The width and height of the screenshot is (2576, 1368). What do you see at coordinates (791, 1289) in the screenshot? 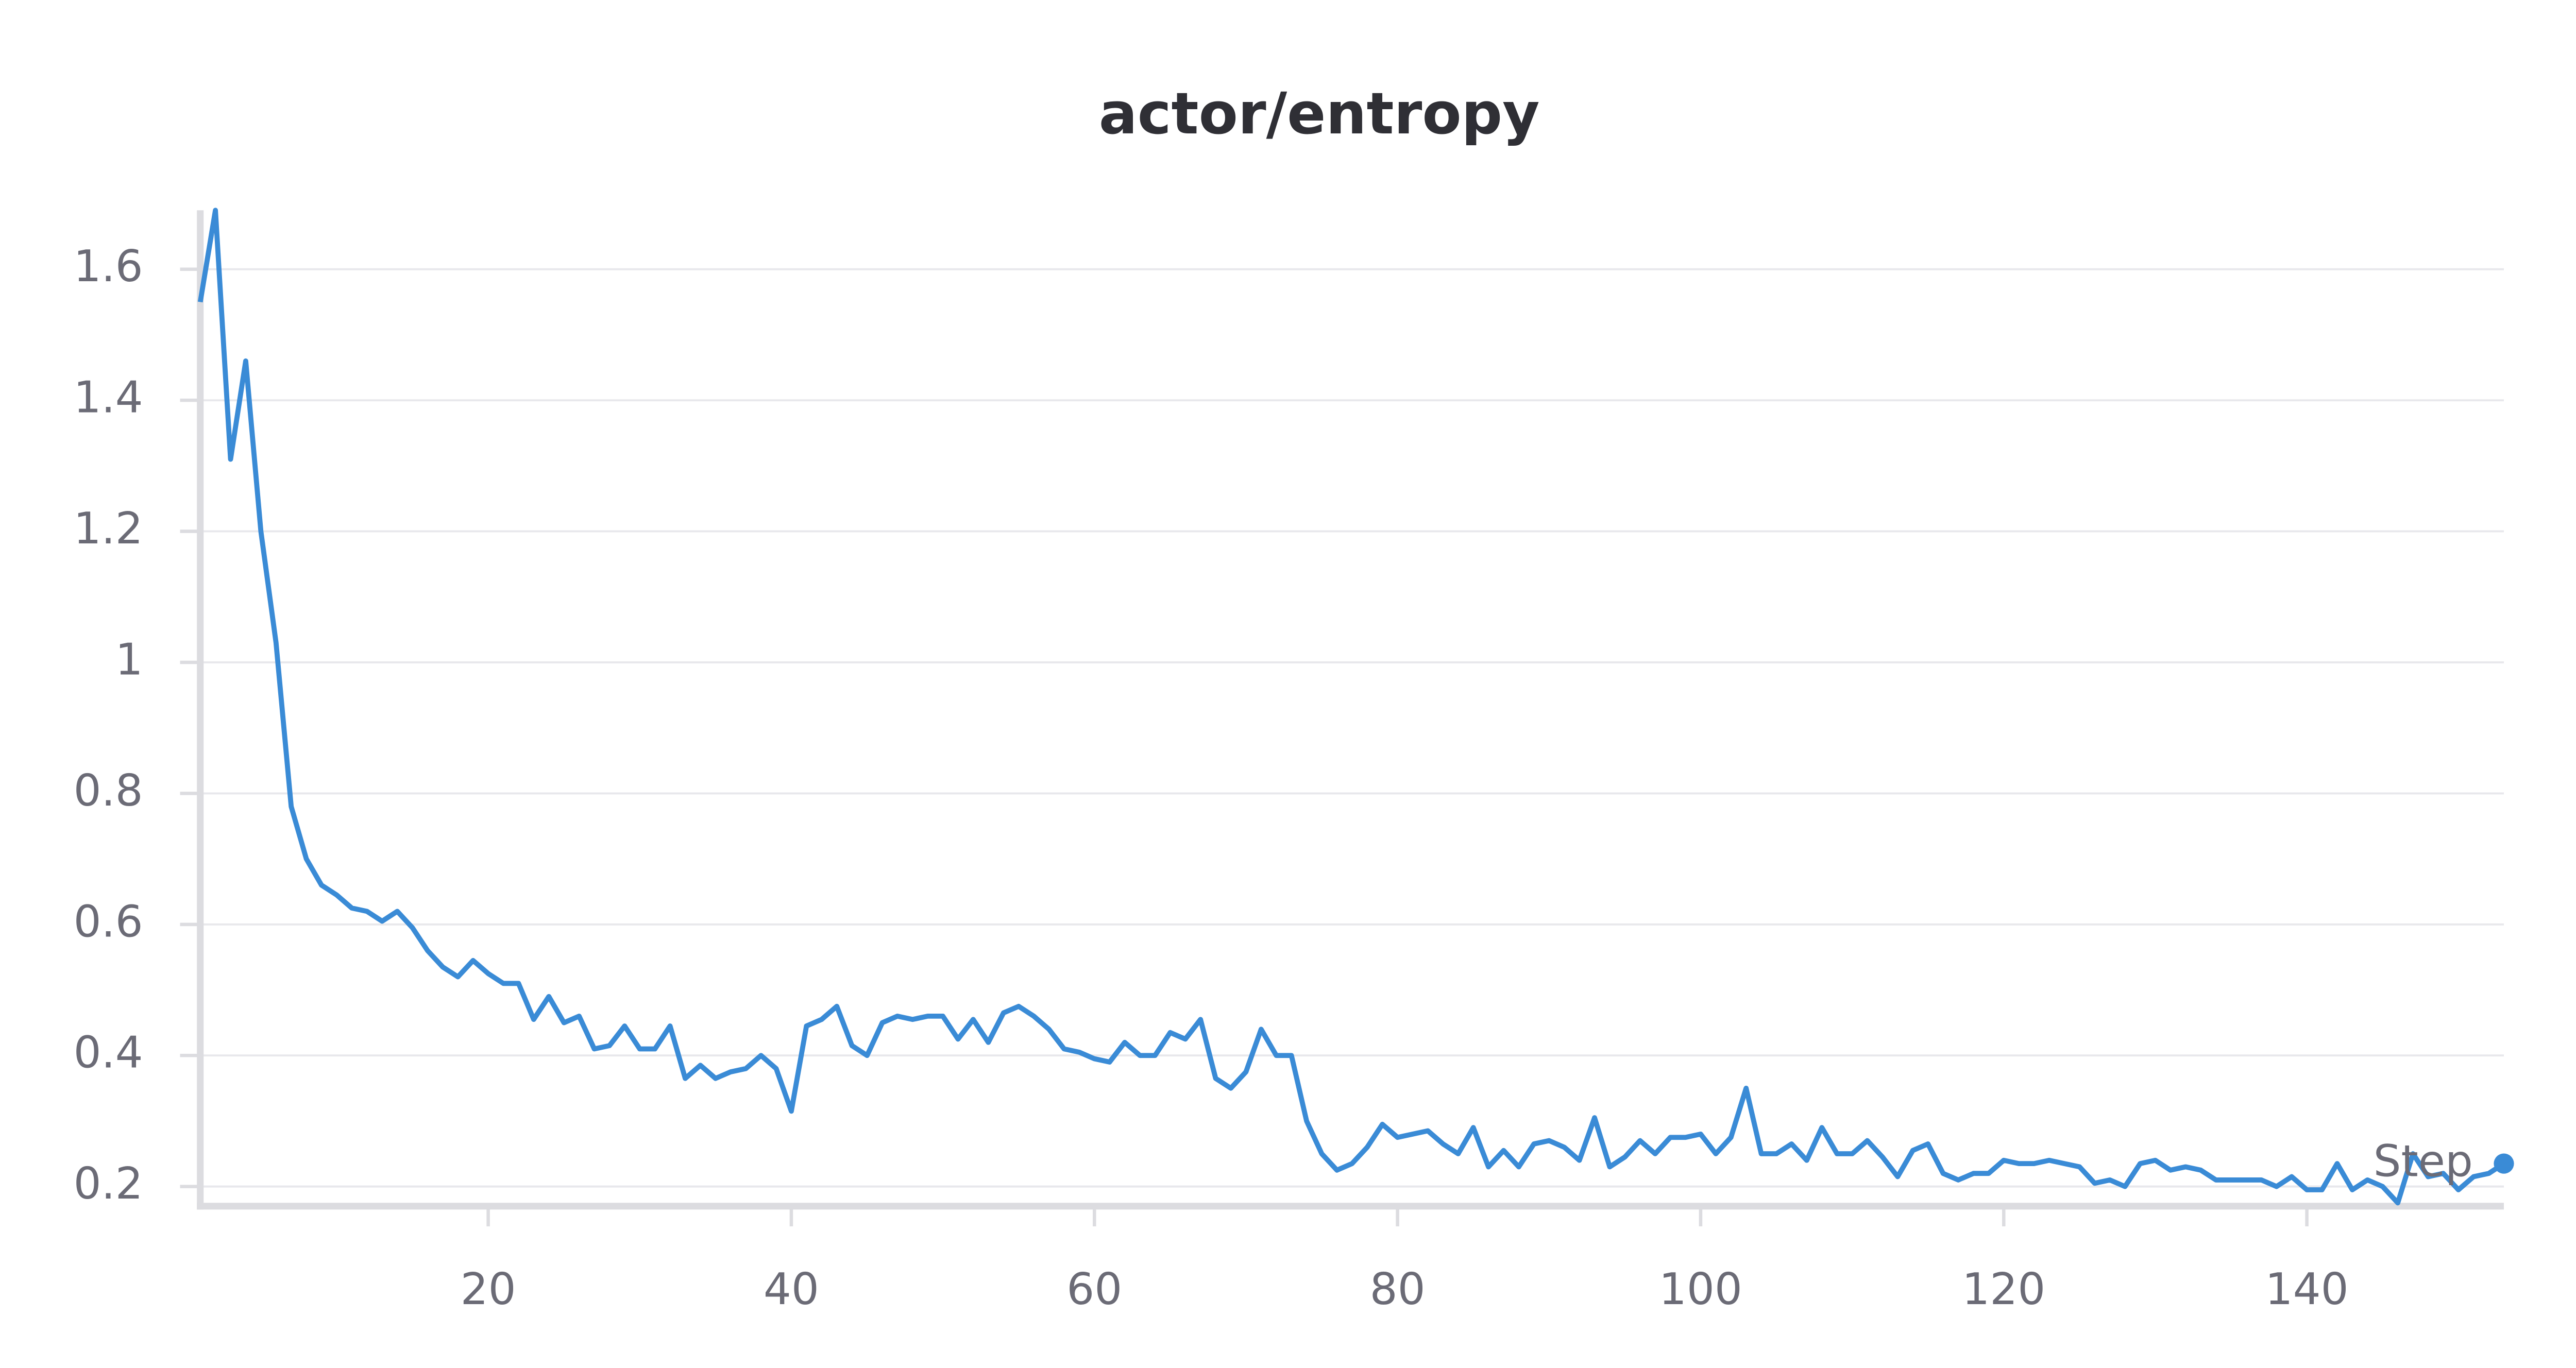
I see `x-tick-label: 40` at bounding box center [791, 1289].